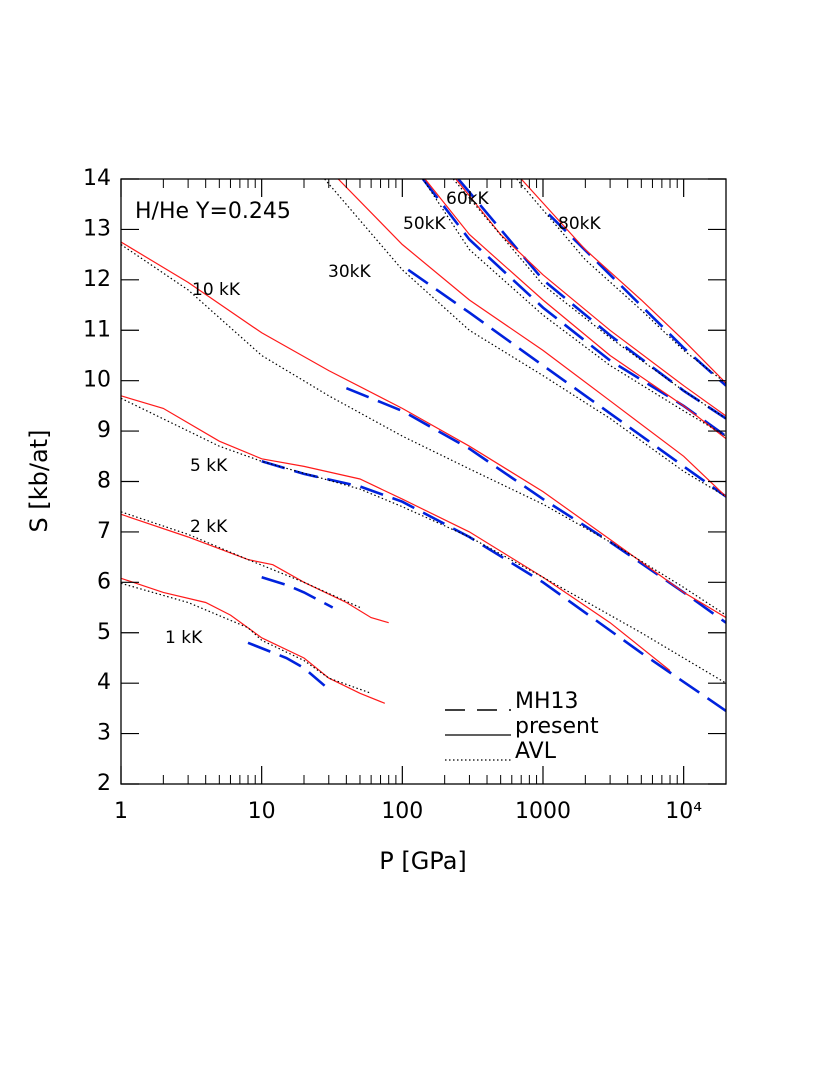 Image resolution: width=830 pixels, height=1075 pixels. What do you see at coordinates (543, 811) in the screenshot?
I see `x-tick-label: 1000` at bounding box center [543, 811].